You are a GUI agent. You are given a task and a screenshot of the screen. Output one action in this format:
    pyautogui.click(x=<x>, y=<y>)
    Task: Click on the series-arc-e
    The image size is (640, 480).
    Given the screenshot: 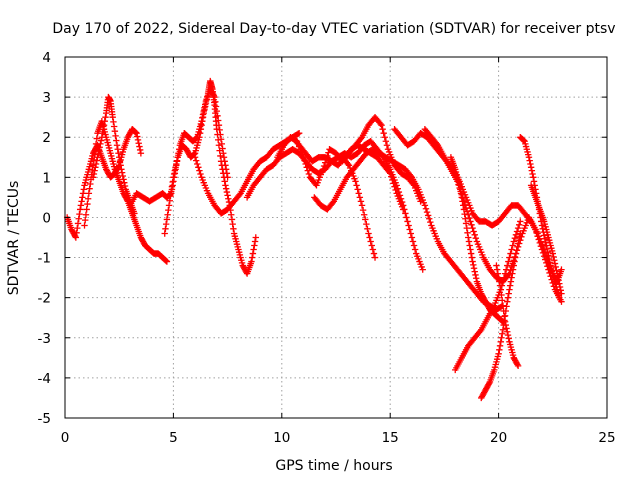 What is the action you would take?
    pyautogui.click(x=210, y=177)
    